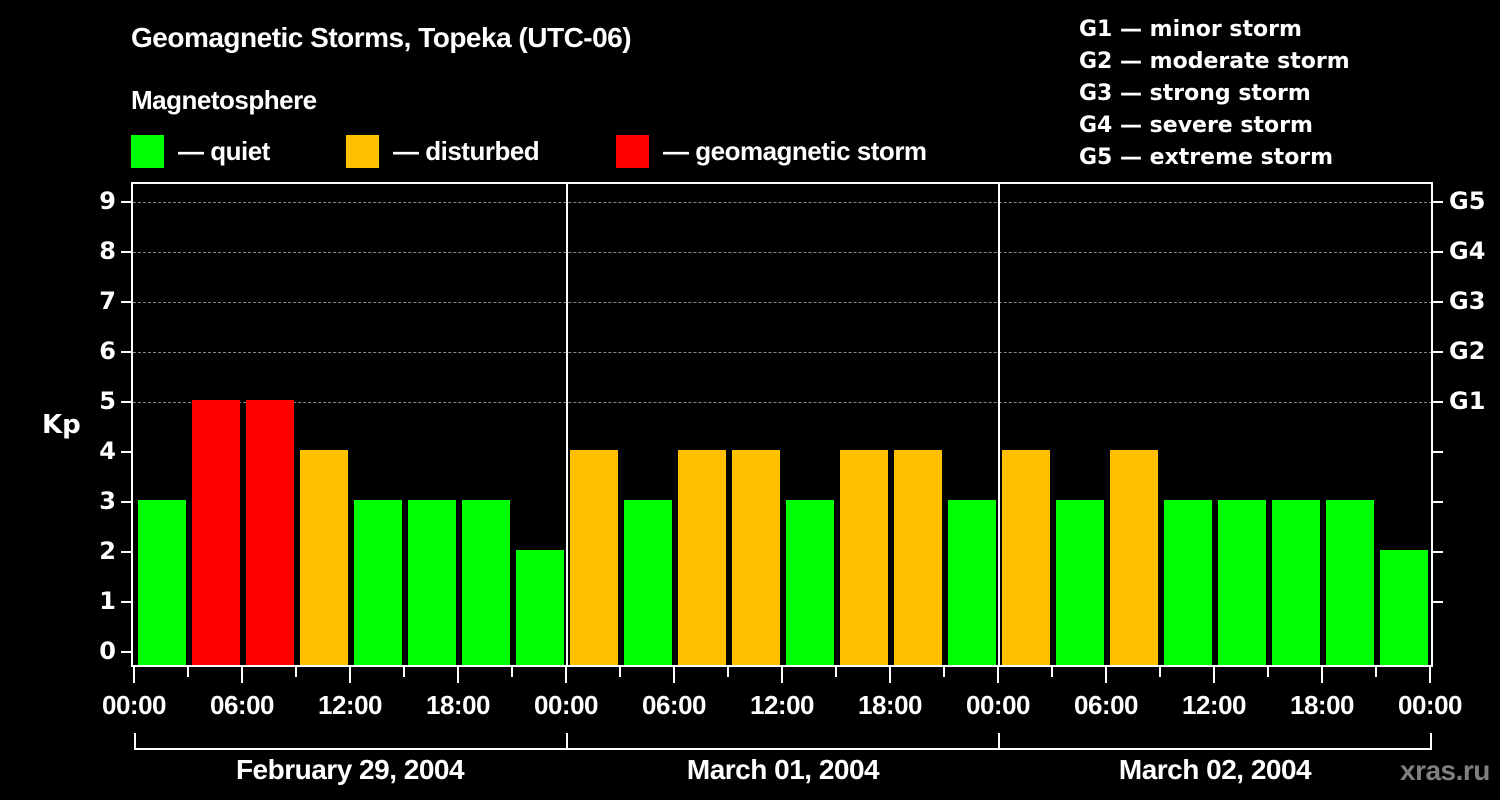 The height and width of the screenshot is (800, 1500). What do you see at coordinates (632, 151) in the screenshot?
I see `storm-swatch` at bounding box center [632, 151].